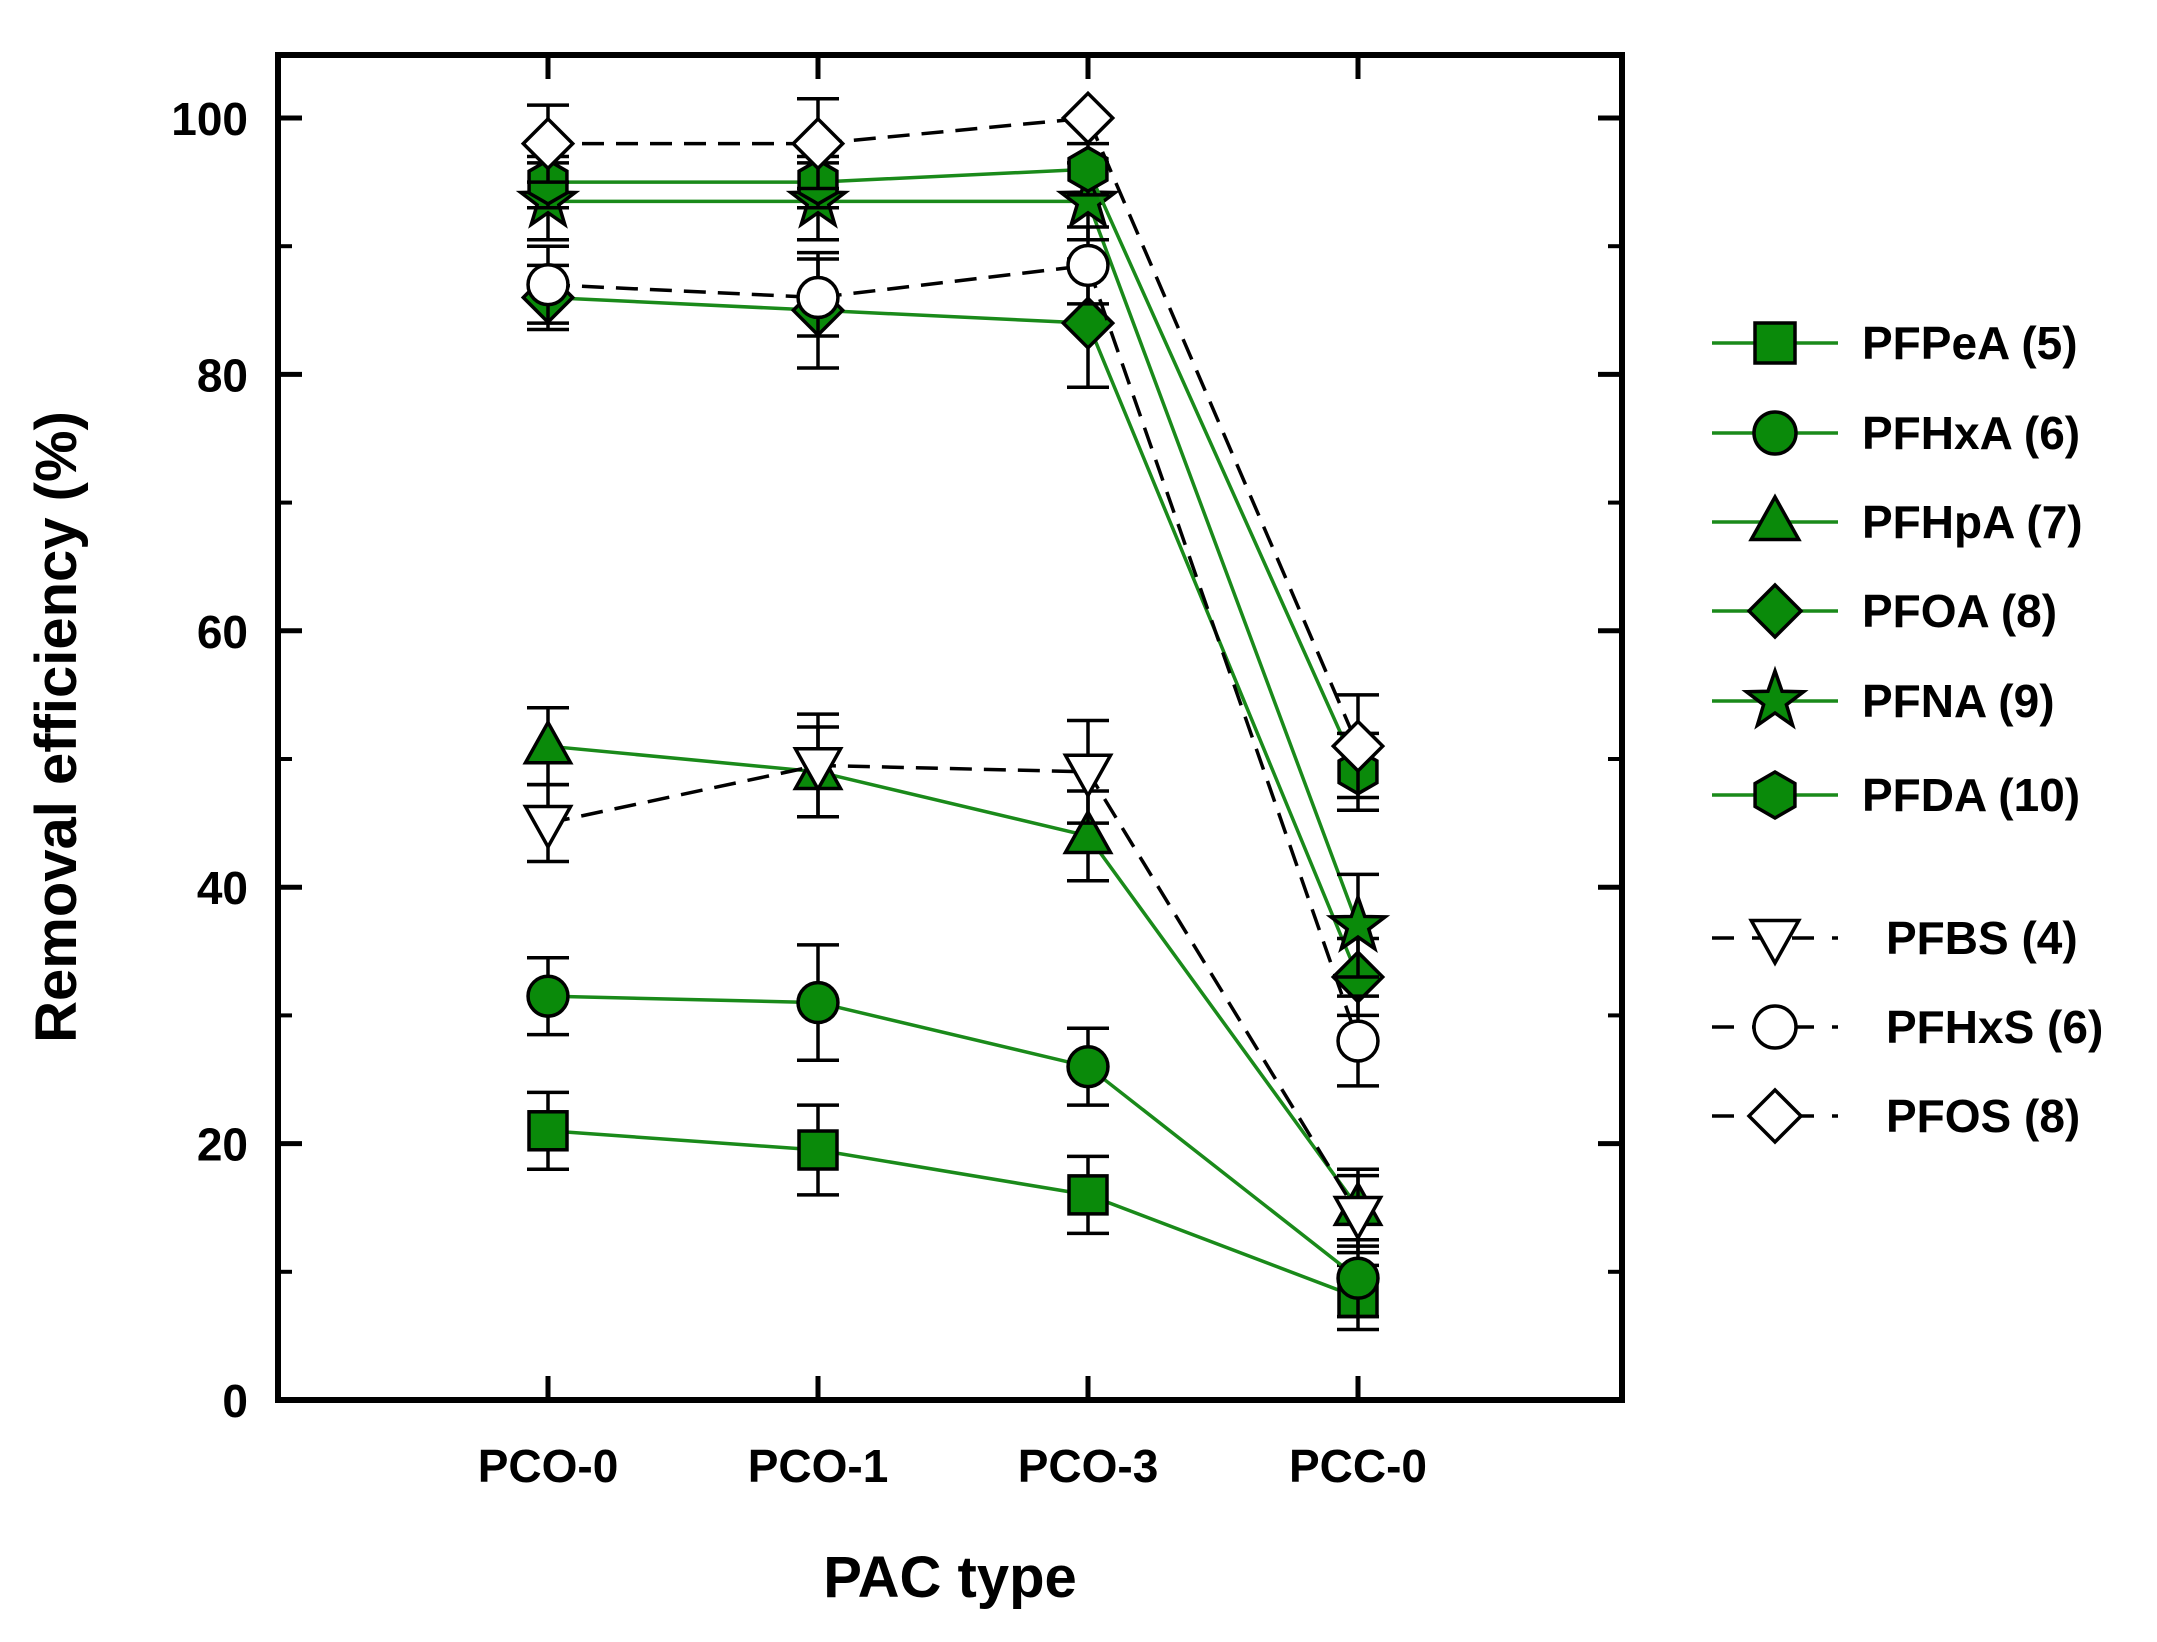 This screenshot has height=1642, width=2157. I want to click on legend-label: PFHpA (7), so click(1972, 522).